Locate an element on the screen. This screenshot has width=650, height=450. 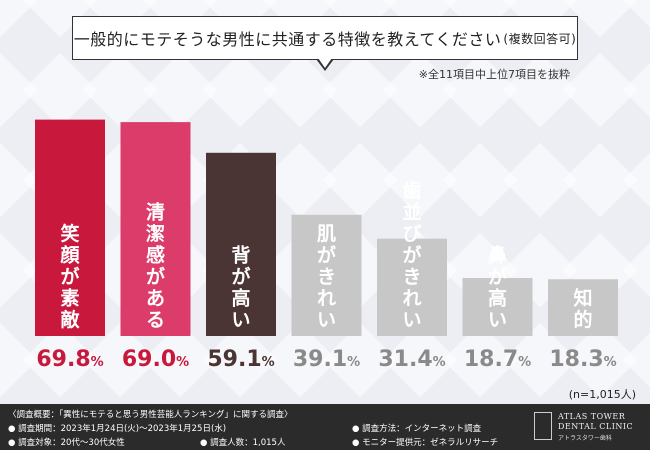
survey-method: ● 調査方法：インターネット調査 is located at coordinates (417, 429).